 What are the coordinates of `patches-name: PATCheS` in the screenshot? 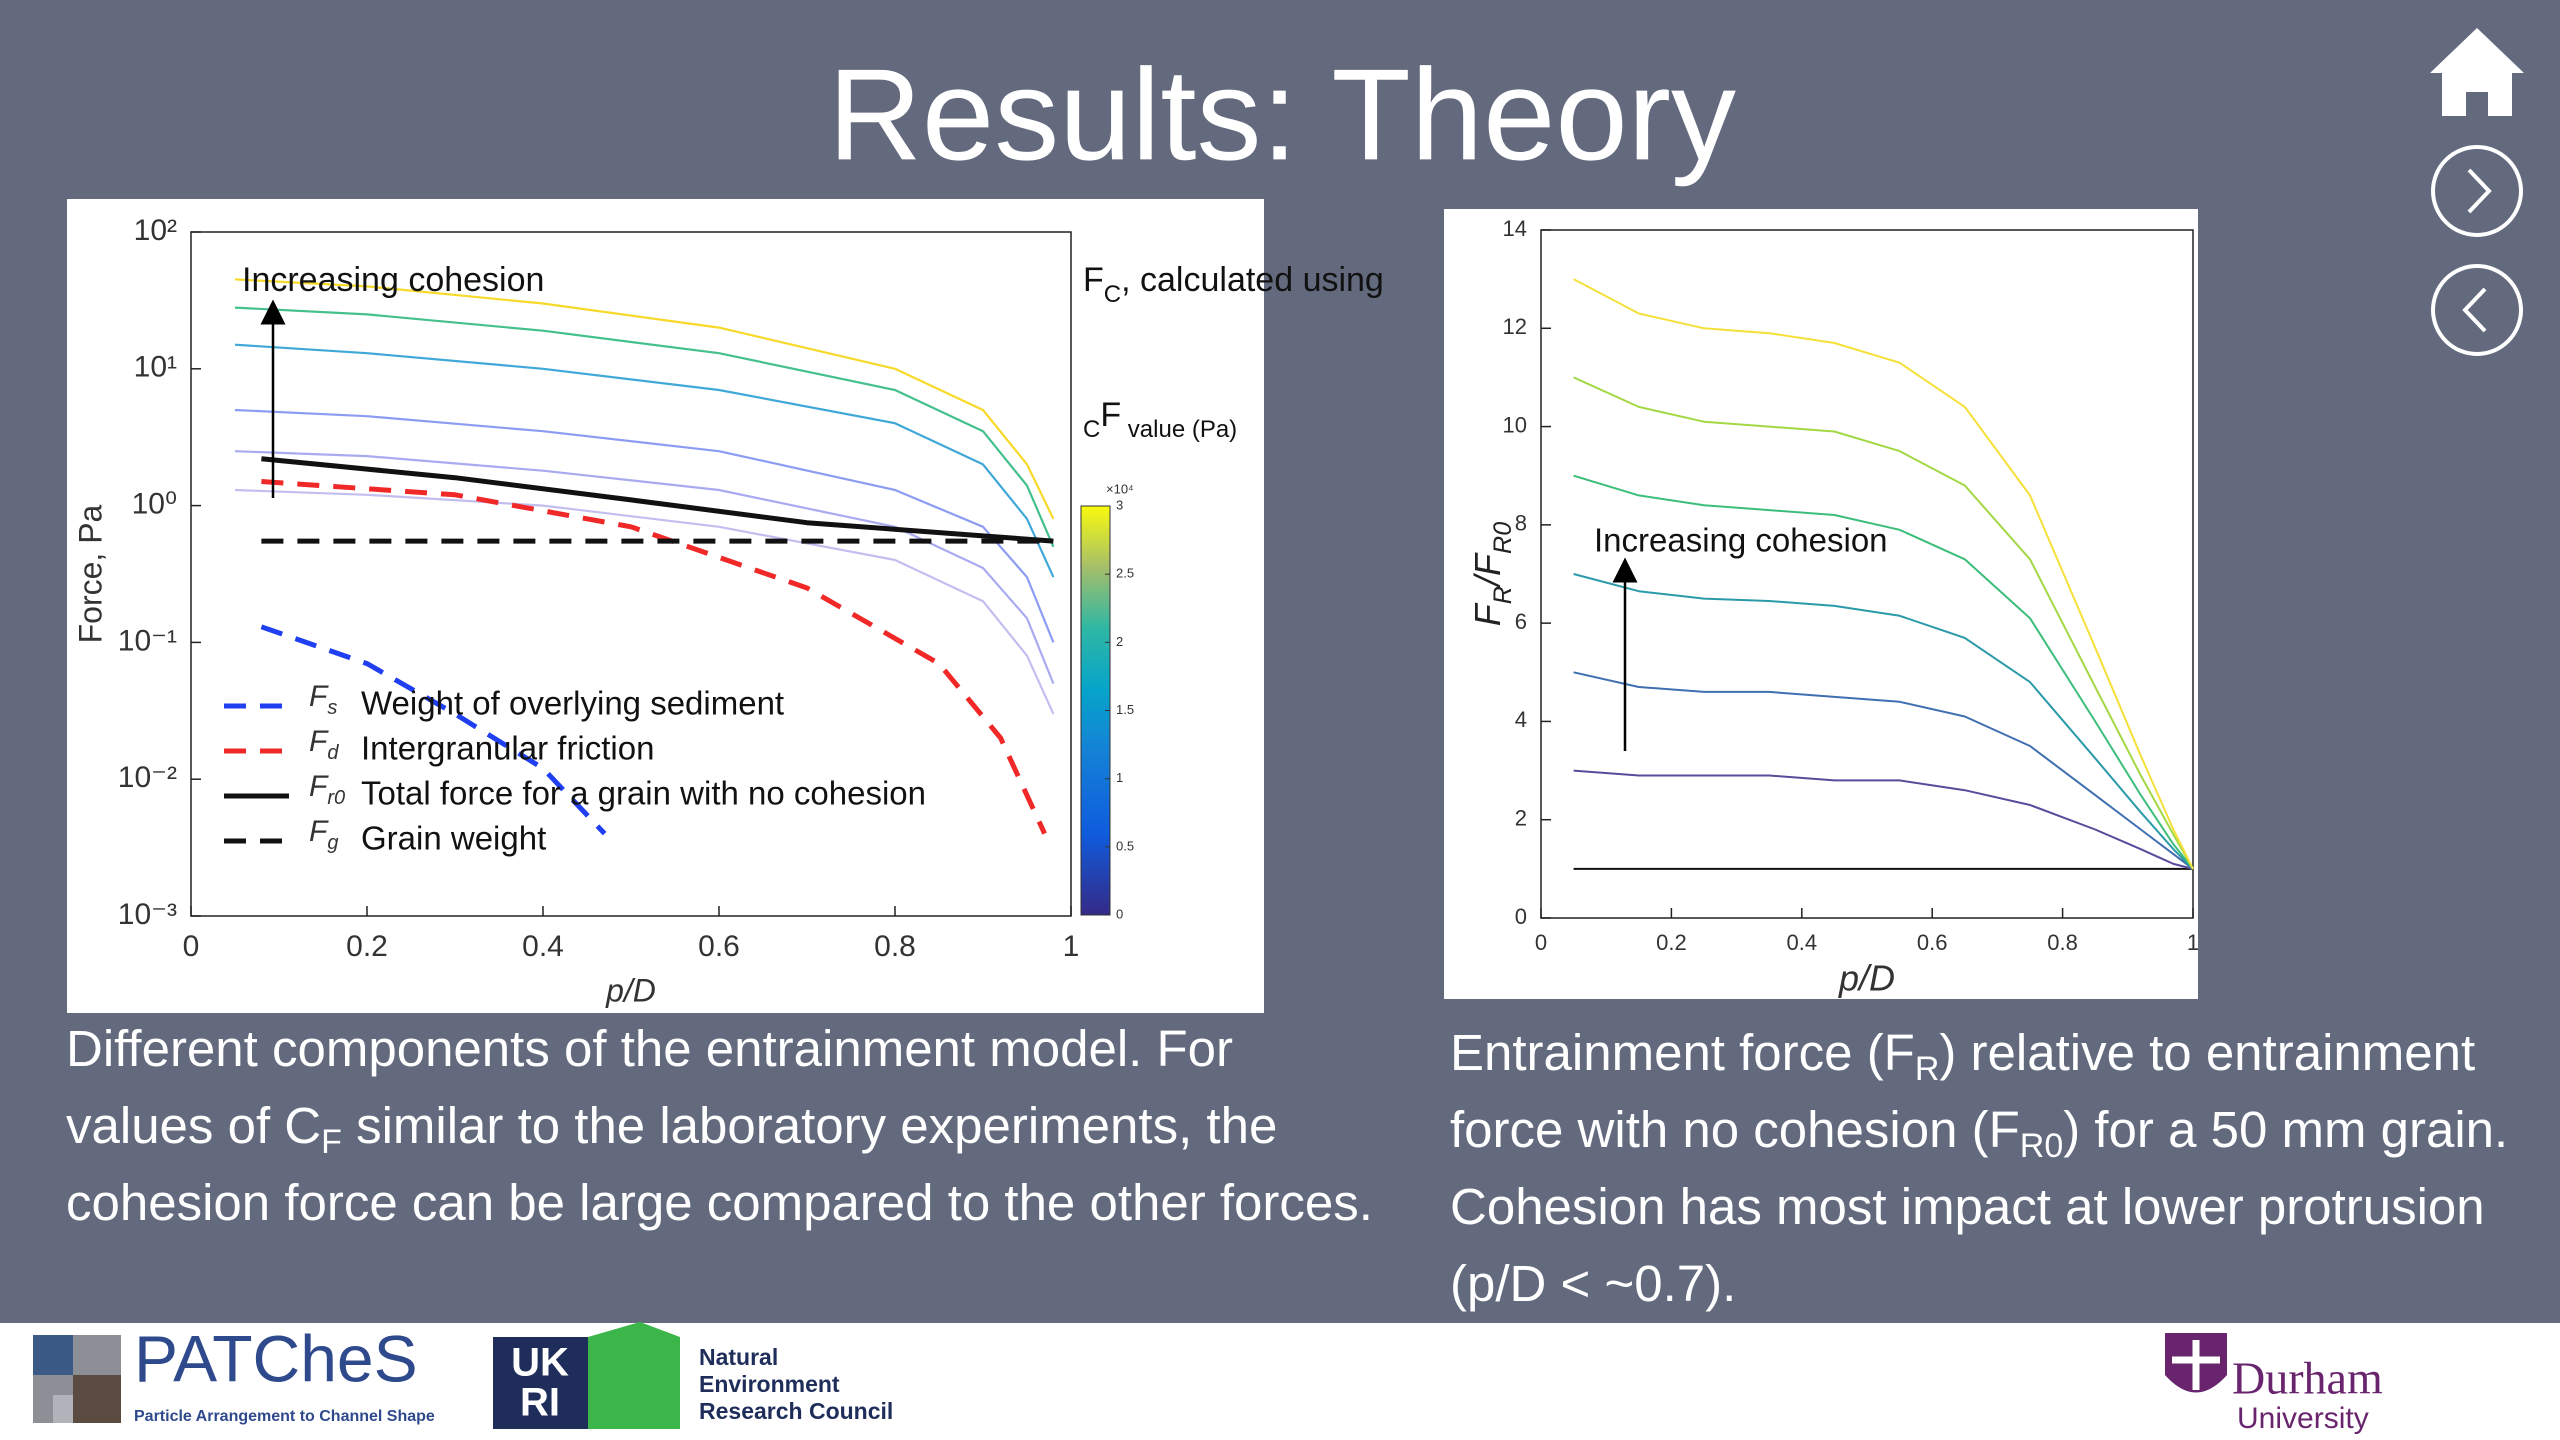 It's located at (276, 1358).